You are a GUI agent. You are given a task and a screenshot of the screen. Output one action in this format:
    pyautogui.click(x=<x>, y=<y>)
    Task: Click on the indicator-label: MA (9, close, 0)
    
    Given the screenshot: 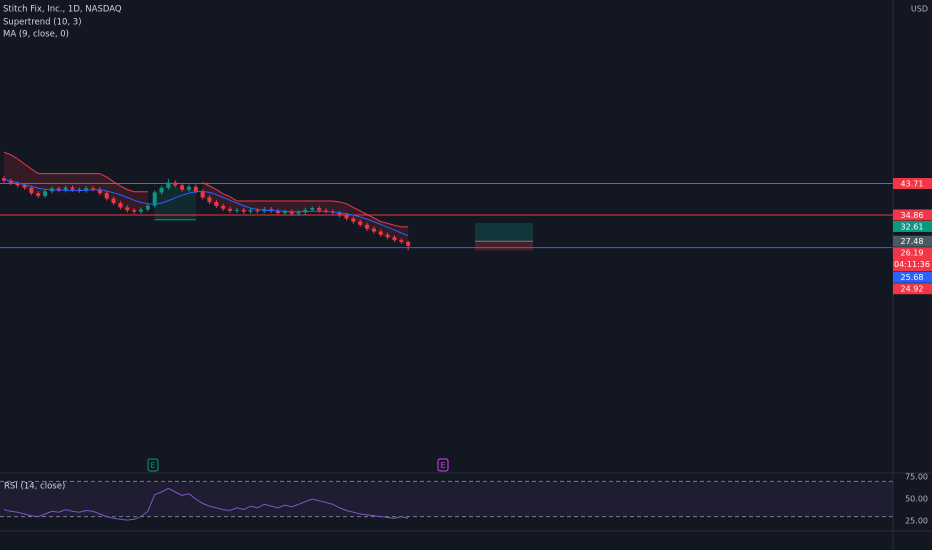 What is the action you would take?
    pyautogui.click(x=36, y=35)
    